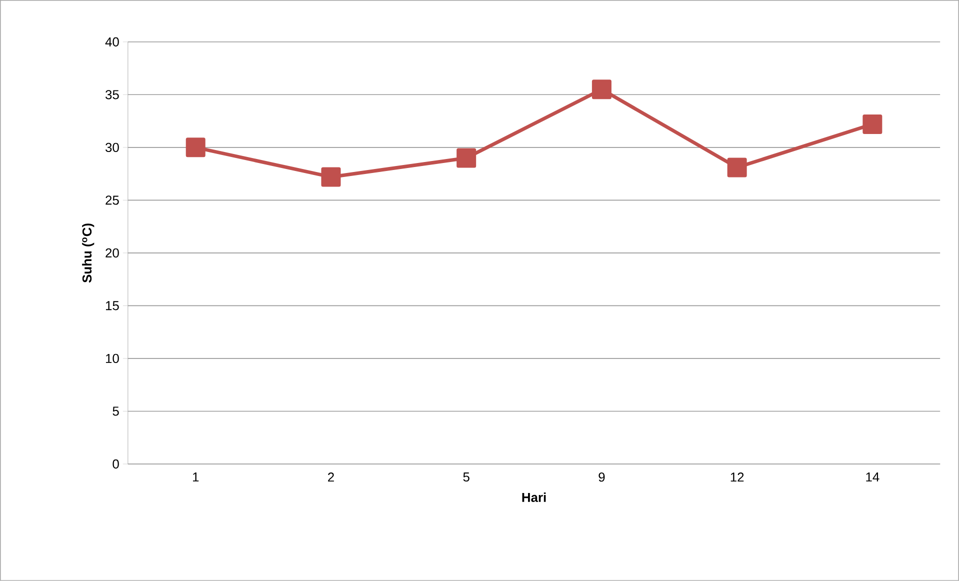 The width and height of the screenshot is (959, 581). What do you see at coordinates (115, 464) in the screenshot?
I see `y-tick-label: 0` at bounding box center [115, 464].